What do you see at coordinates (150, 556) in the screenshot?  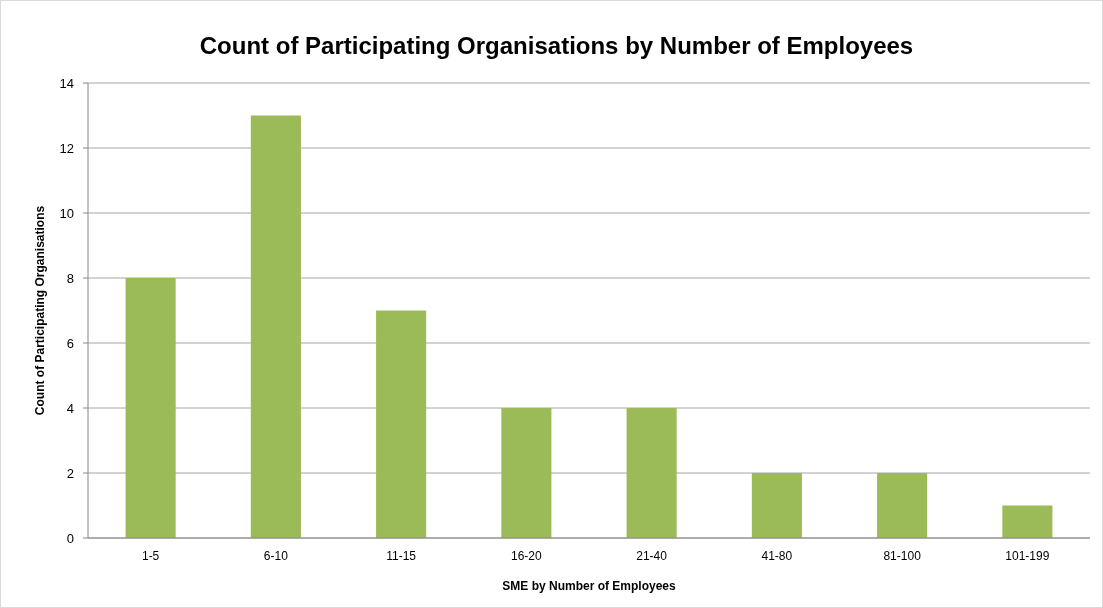 I see `x-tick-label: 1-5` at bounding box center [150, 556].